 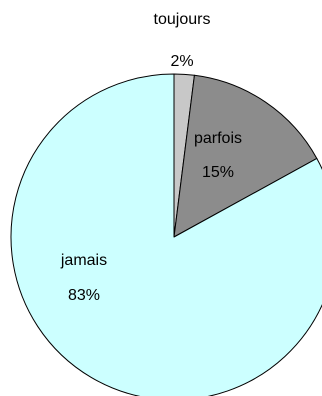 What do you see at coordinates (182, 19) in the screenshot?
I see `slice-label-toujours: toujours` at bounding box center [182, 19].